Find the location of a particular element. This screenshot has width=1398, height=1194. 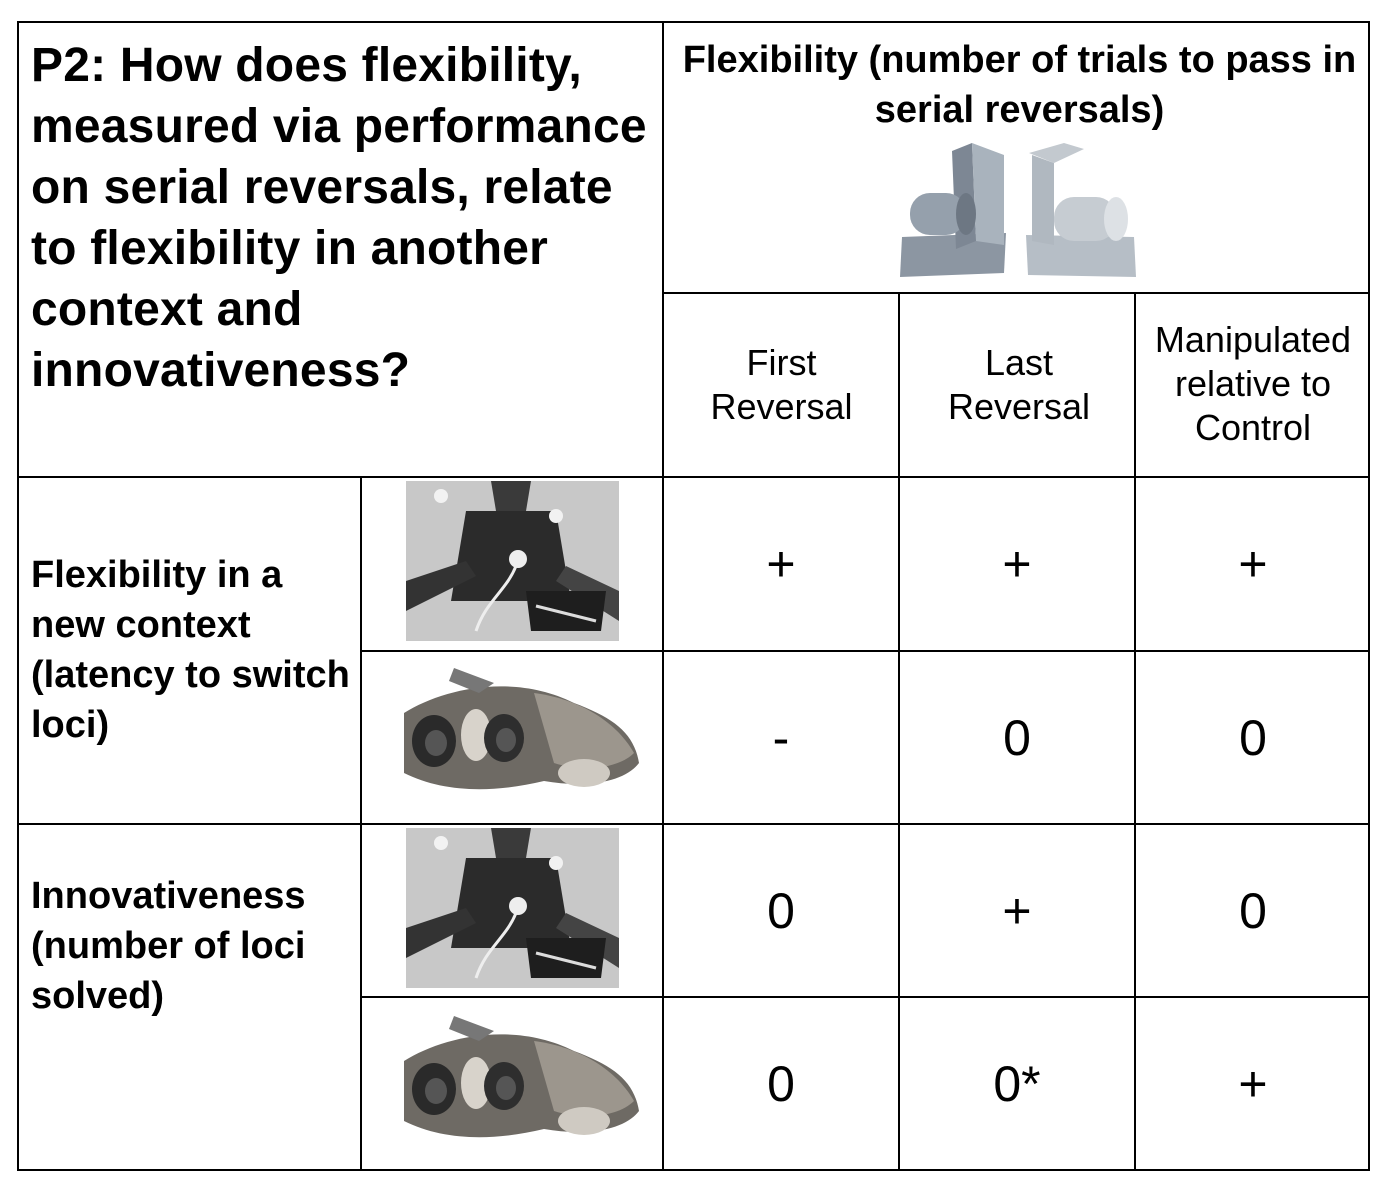

value-cell: 0* is located at coordinates (1017, 1083).